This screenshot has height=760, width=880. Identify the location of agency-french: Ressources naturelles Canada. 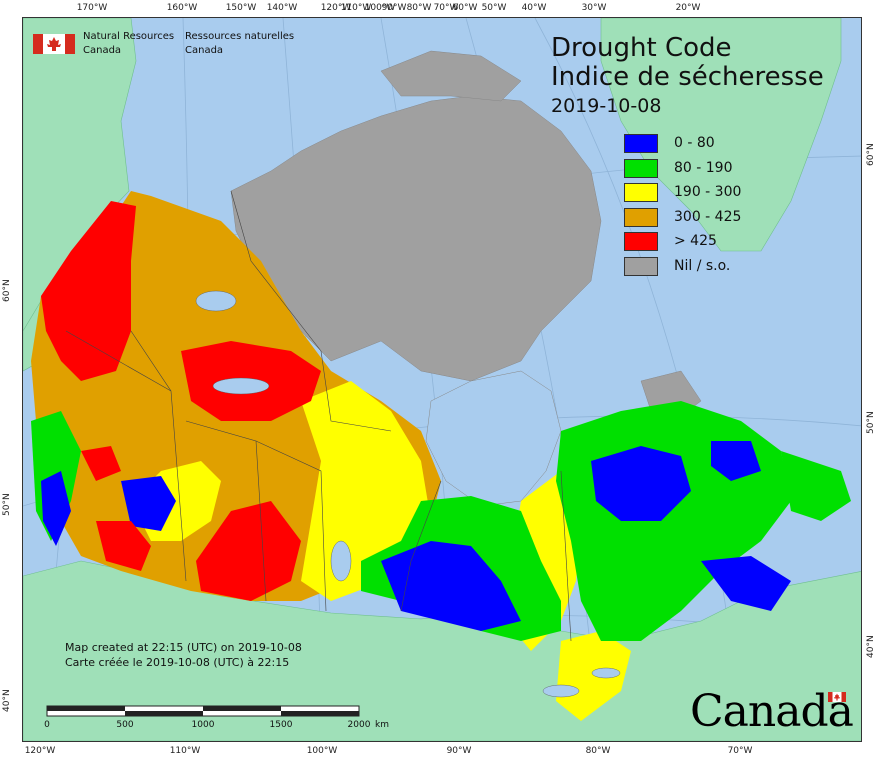
(239, 44).